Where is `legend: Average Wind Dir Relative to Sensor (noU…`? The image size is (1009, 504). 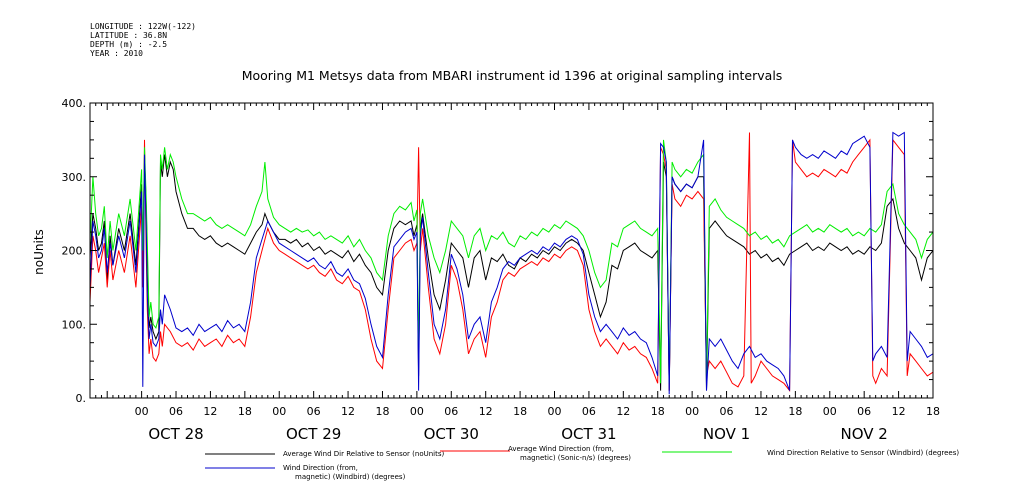 legend: Average Wind Dir Relative to Sensor (noU… is located at coordinates (582, 463).